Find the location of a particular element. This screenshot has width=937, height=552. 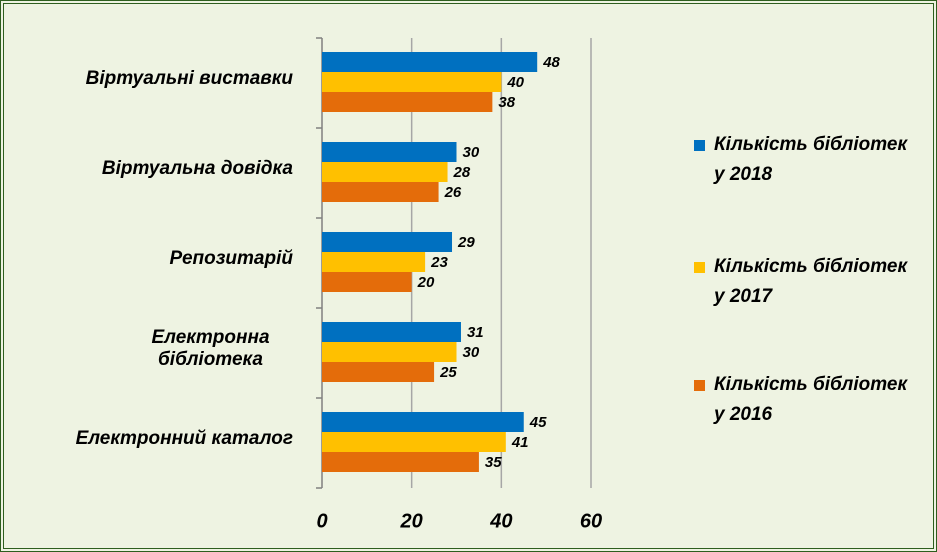

data-label: 38 is located at coordinates (506, 102).